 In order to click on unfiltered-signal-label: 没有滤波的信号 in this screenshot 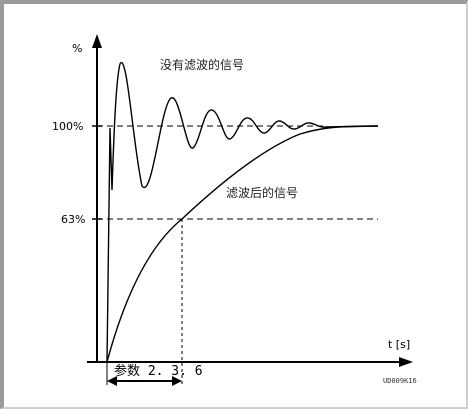, I will do `click(202, 64)`.